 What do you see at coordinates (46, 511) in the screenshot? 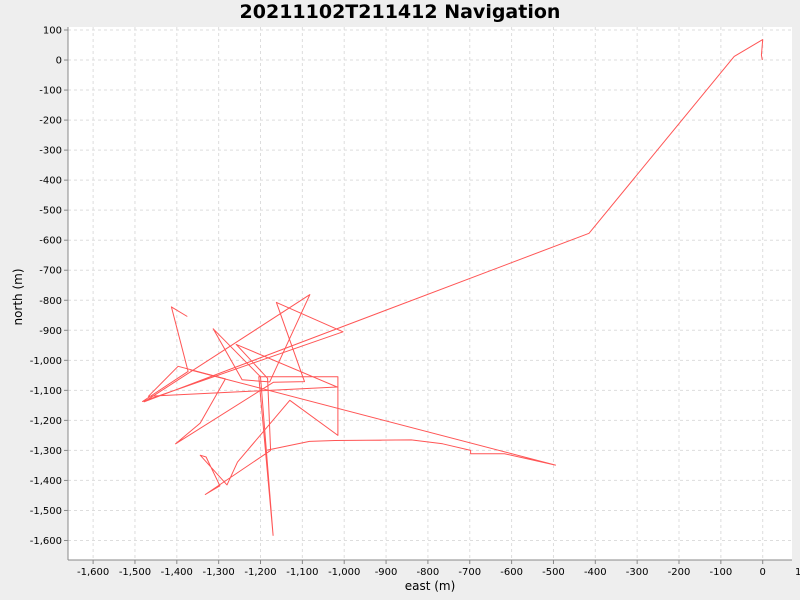
I see `y-tick-label: -1,500` at bounding box center [46, 511].